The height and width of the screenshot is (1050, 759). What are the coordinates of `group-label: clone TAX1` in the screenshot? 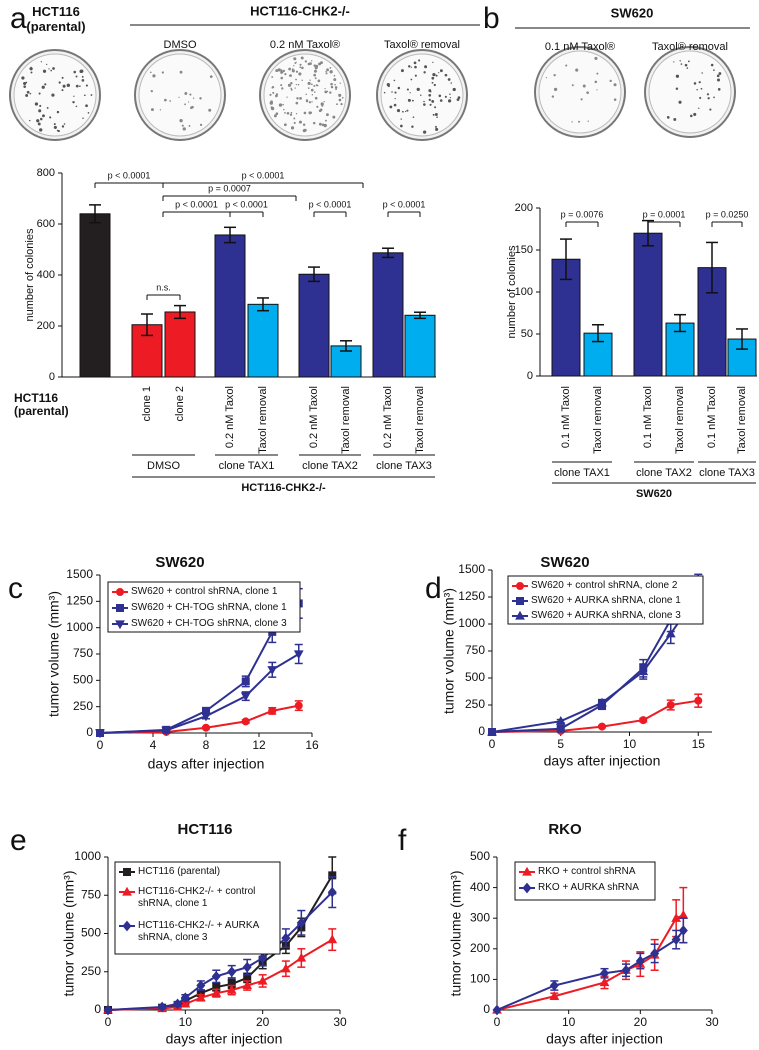 It's located at (582, 473).